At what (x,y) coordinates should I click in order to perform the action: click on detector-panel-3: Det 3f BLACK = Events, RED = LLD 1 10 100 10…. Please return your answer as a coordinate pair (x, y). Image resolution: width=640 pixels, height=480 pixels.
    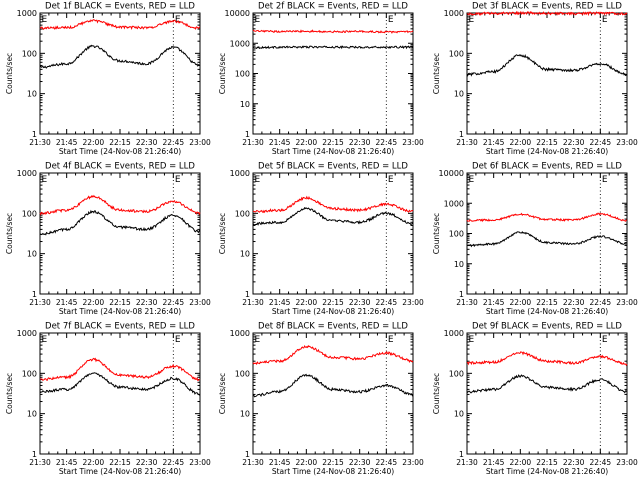
    Looking at the image, I should click on (535, 79).